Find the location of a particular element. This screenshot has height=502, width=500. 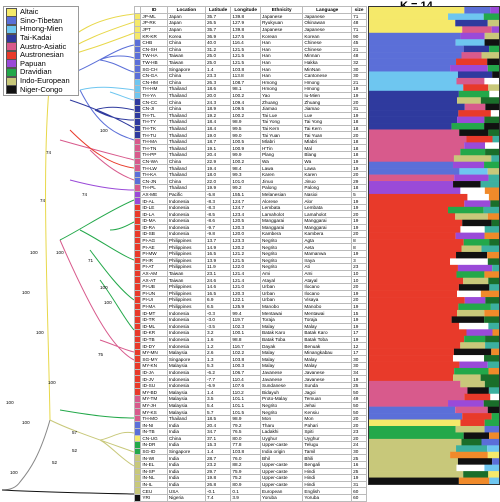

table-cell: ID-SU is located at coordinates (154, 385).